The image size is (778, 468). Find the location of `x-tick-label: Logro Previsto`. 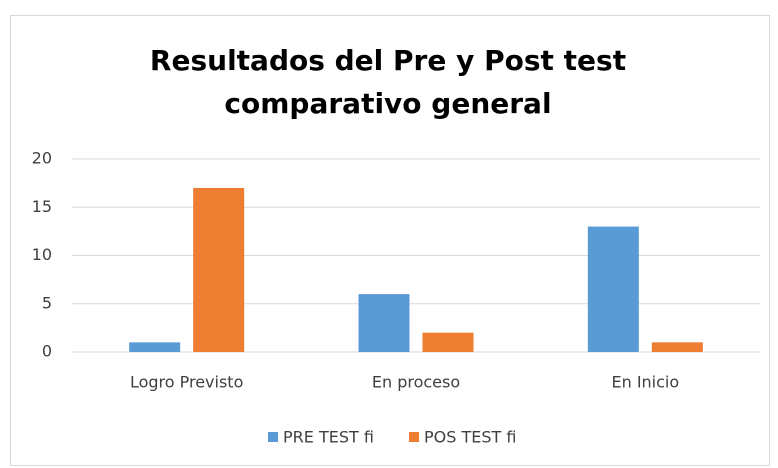

x-tick-label: Logro Previsto is located at coordinates (186, 382).